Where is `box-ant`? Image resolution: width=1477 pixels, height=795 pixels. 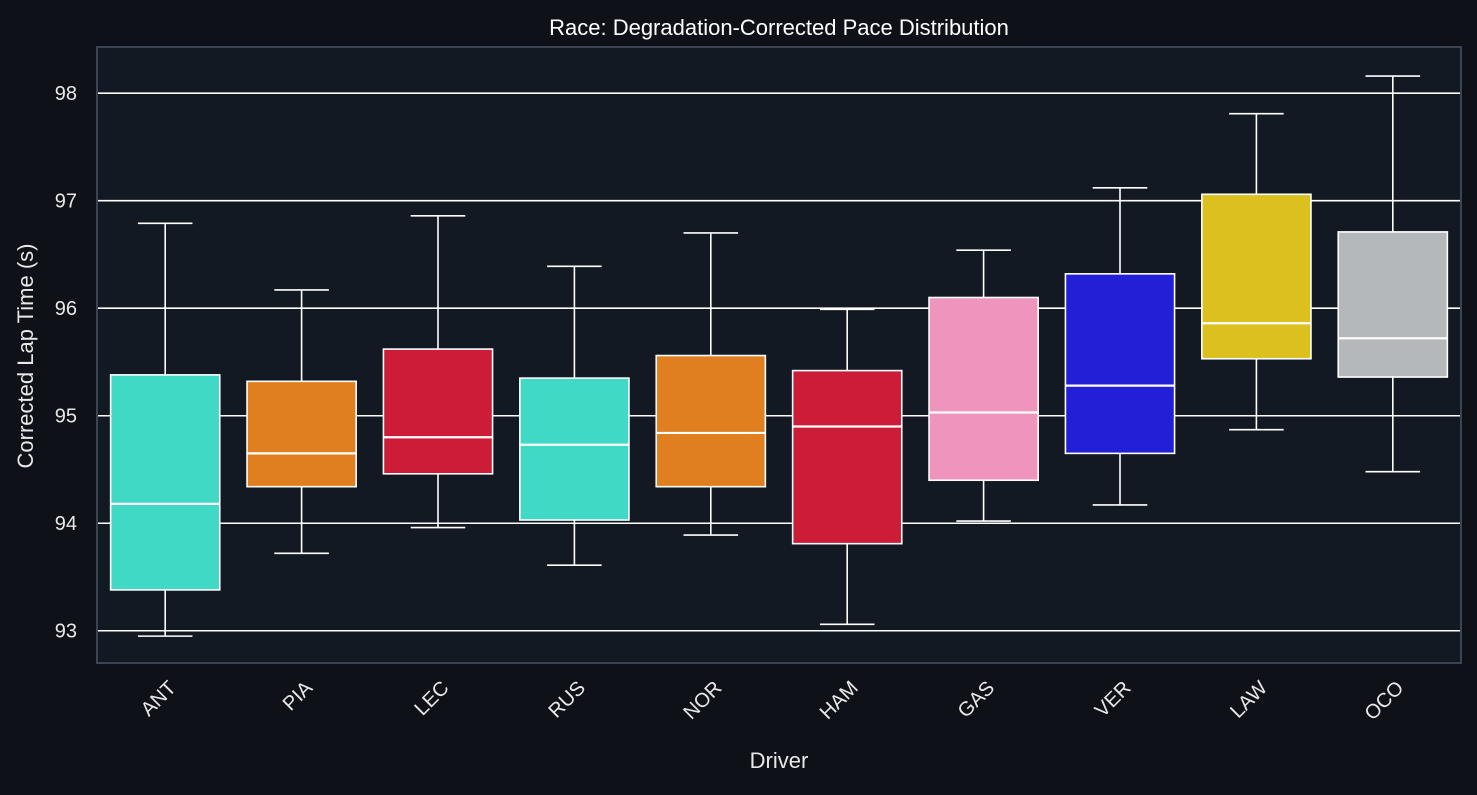 box-ant is located at coordinates (165, 429).